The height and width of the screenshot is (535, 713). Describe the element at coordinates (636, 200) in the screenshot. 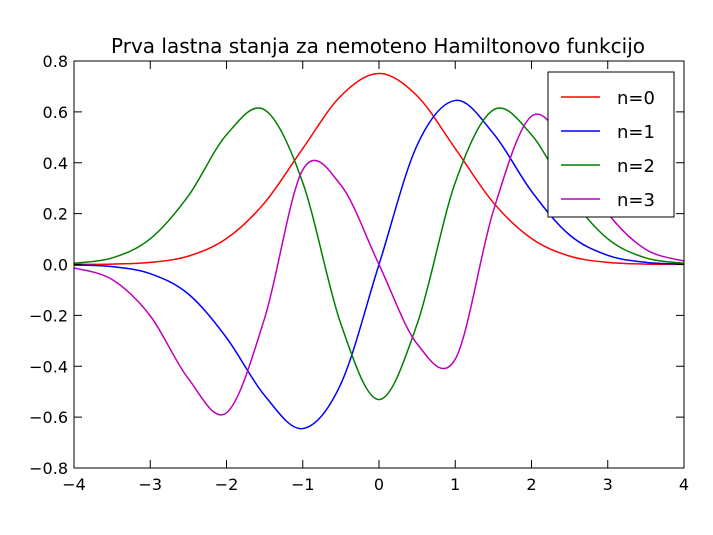

I see `legend-label: n=3` at that location.